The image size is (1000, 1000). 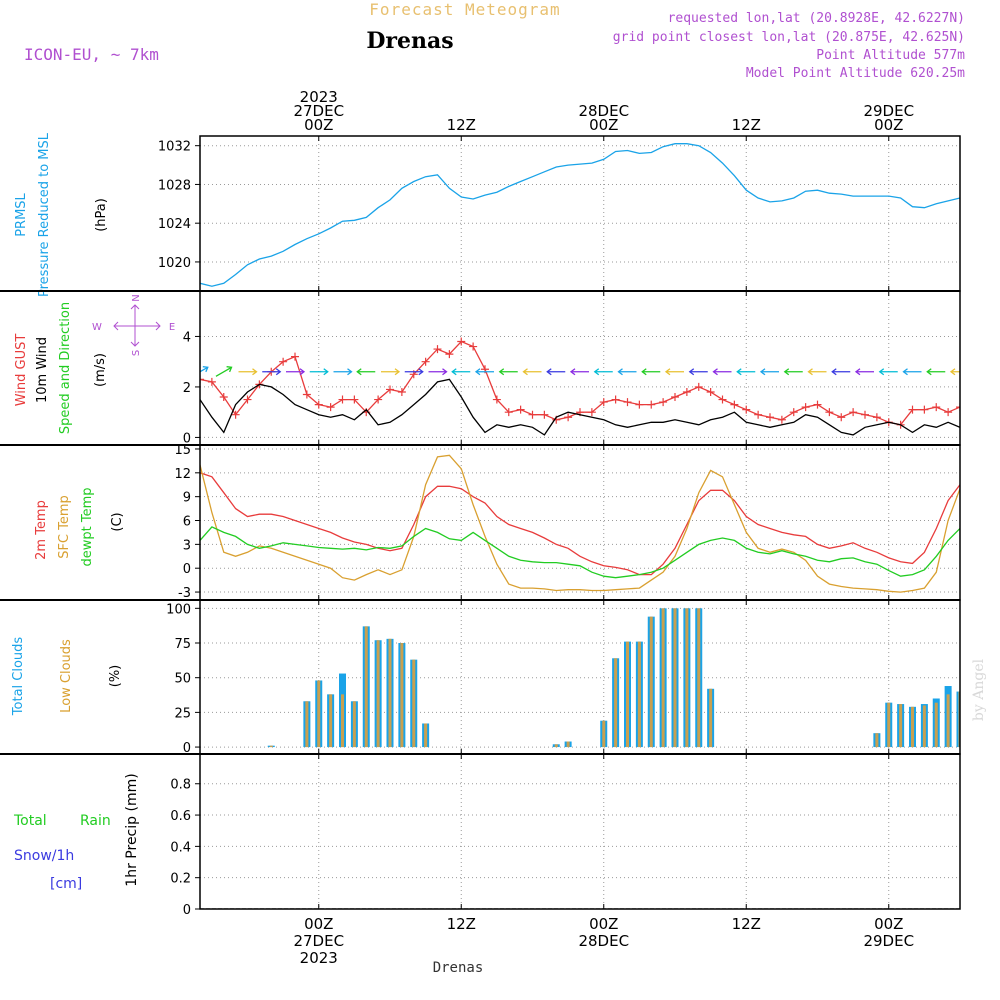 What do you see at coordinates (746, 125) in the screenshot?
I see `time-label-top: 12Z` at bounding box center [746, 125].